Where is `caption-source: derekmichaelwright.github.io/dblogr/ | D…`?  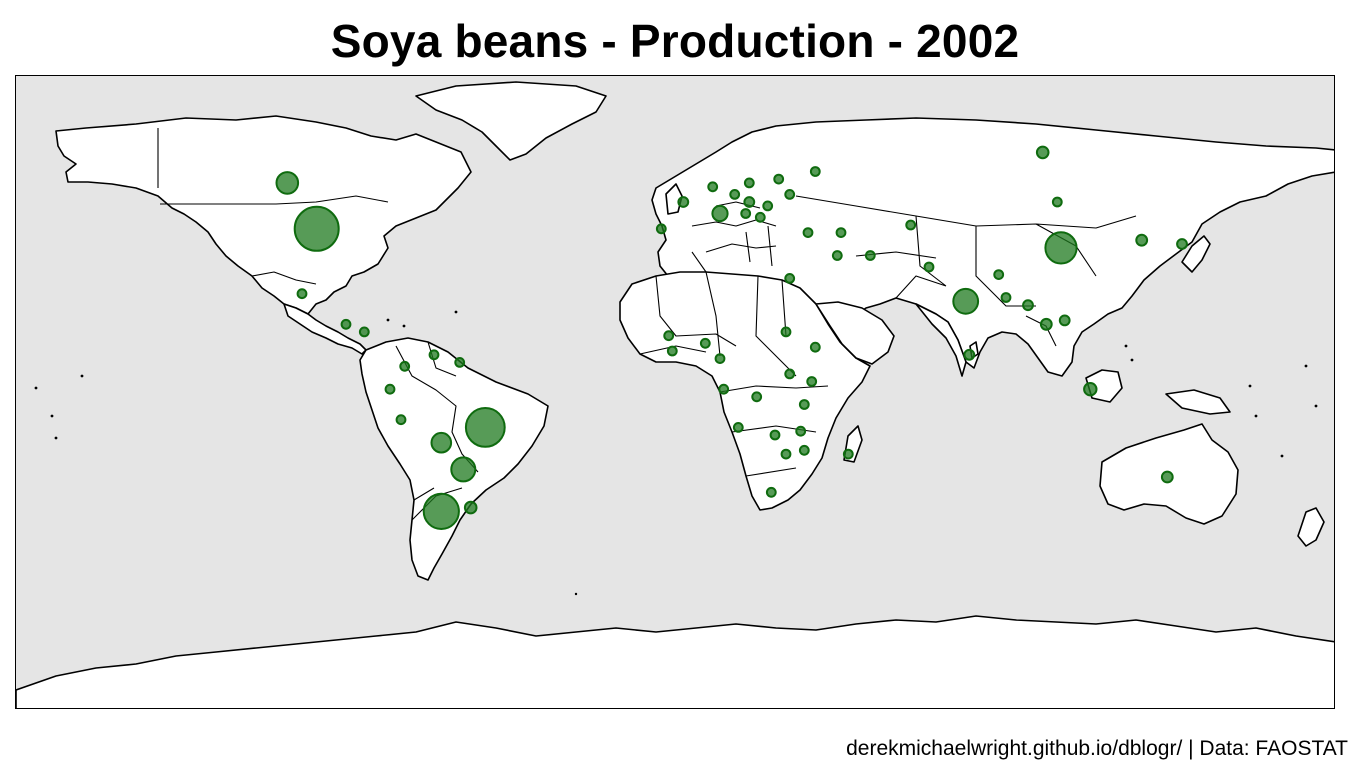
caption-source: derekmichaelwright.github.io/dblogr/ | D… is located at coordinates (1097, 748).